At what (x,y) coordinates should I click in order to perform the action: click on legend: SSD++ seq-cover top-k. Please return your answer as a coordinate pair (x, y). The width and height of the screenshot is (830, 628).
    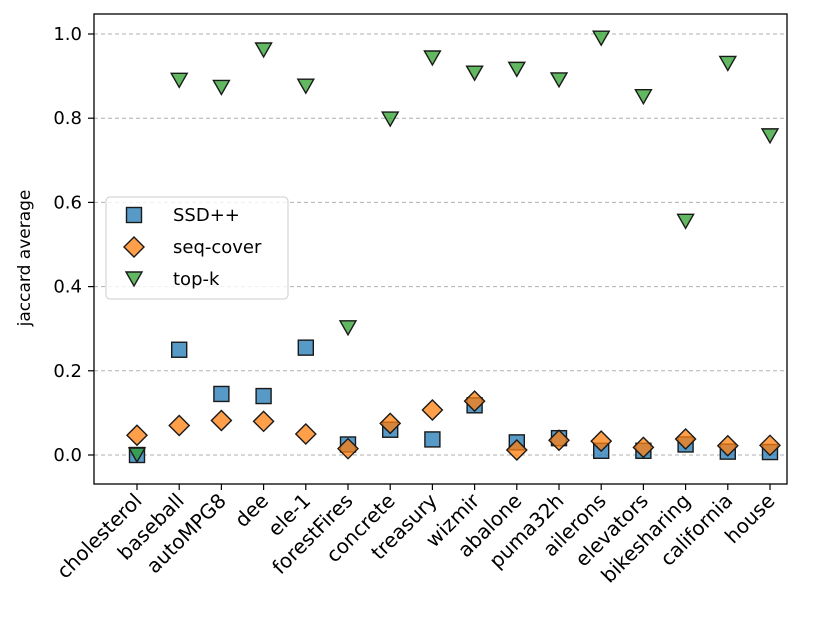
    Looking at the image, I should click on (197, 248).